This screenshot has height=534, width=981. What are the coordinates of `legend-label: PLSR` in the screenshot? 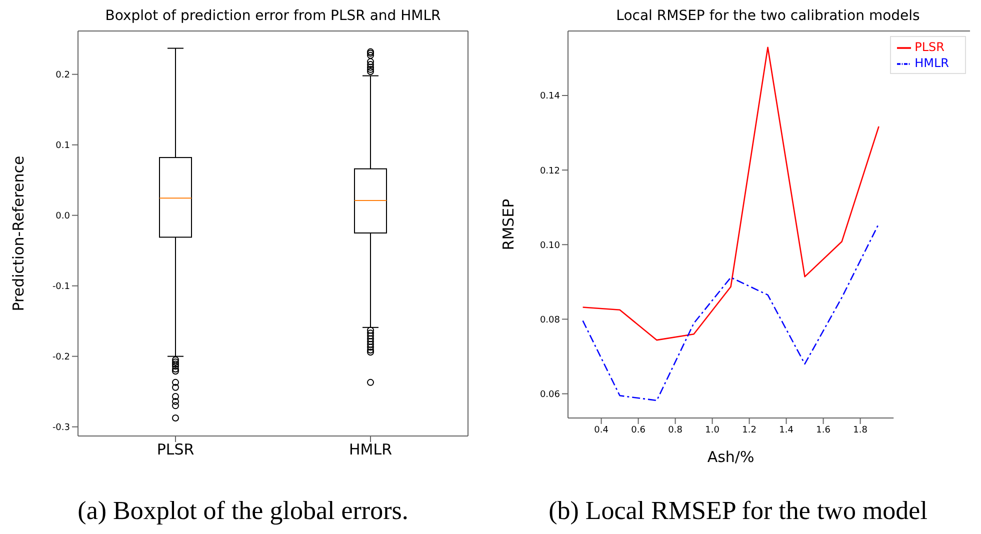 It's located at (929, 47).